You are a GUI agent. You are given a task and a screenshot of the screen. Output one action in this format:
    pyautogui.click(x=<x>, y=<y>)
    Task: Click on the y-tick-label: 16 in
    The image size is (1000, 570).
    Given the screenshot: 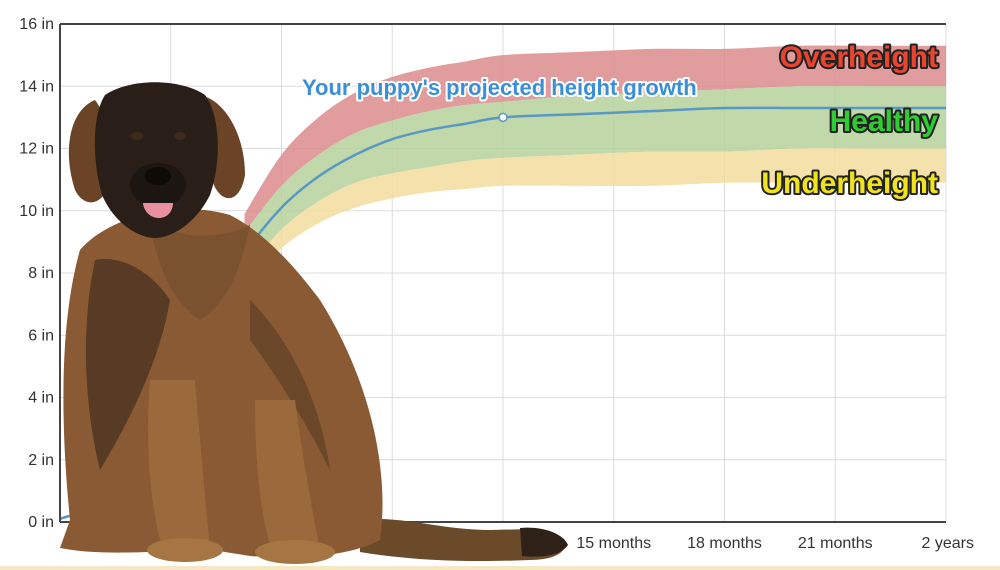 What is the action you would take?
    pyautogui.click(x=36, y=24)
    